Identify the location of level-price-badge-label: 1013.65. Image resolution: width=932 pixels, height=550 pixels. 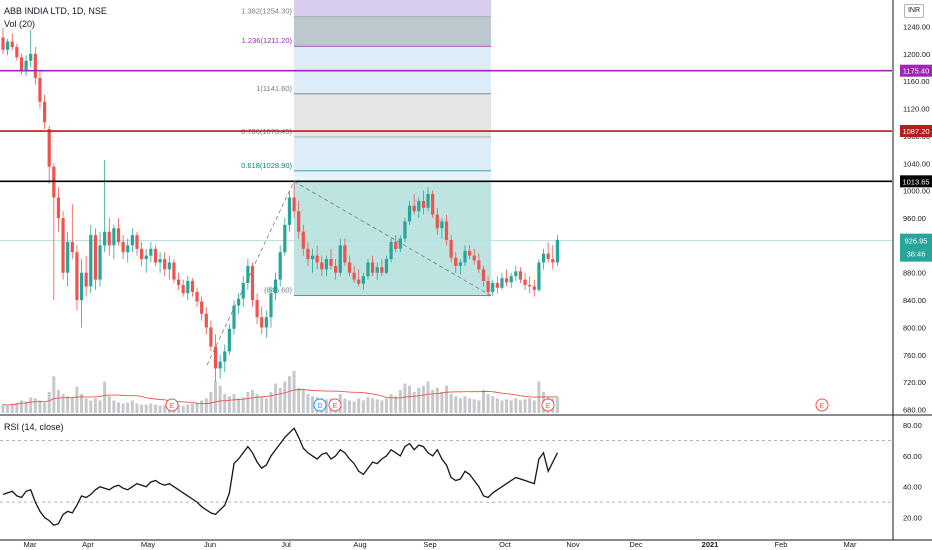
(915, 181).